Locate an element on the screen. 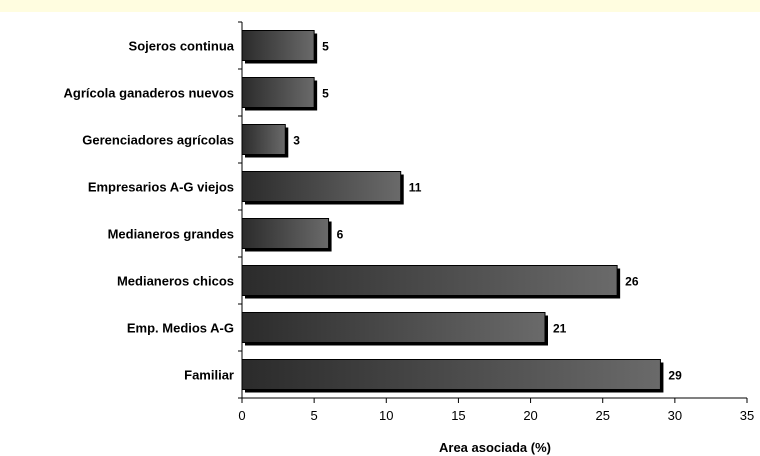  x-tick-label: 5 is located at coordinates (314, 415).